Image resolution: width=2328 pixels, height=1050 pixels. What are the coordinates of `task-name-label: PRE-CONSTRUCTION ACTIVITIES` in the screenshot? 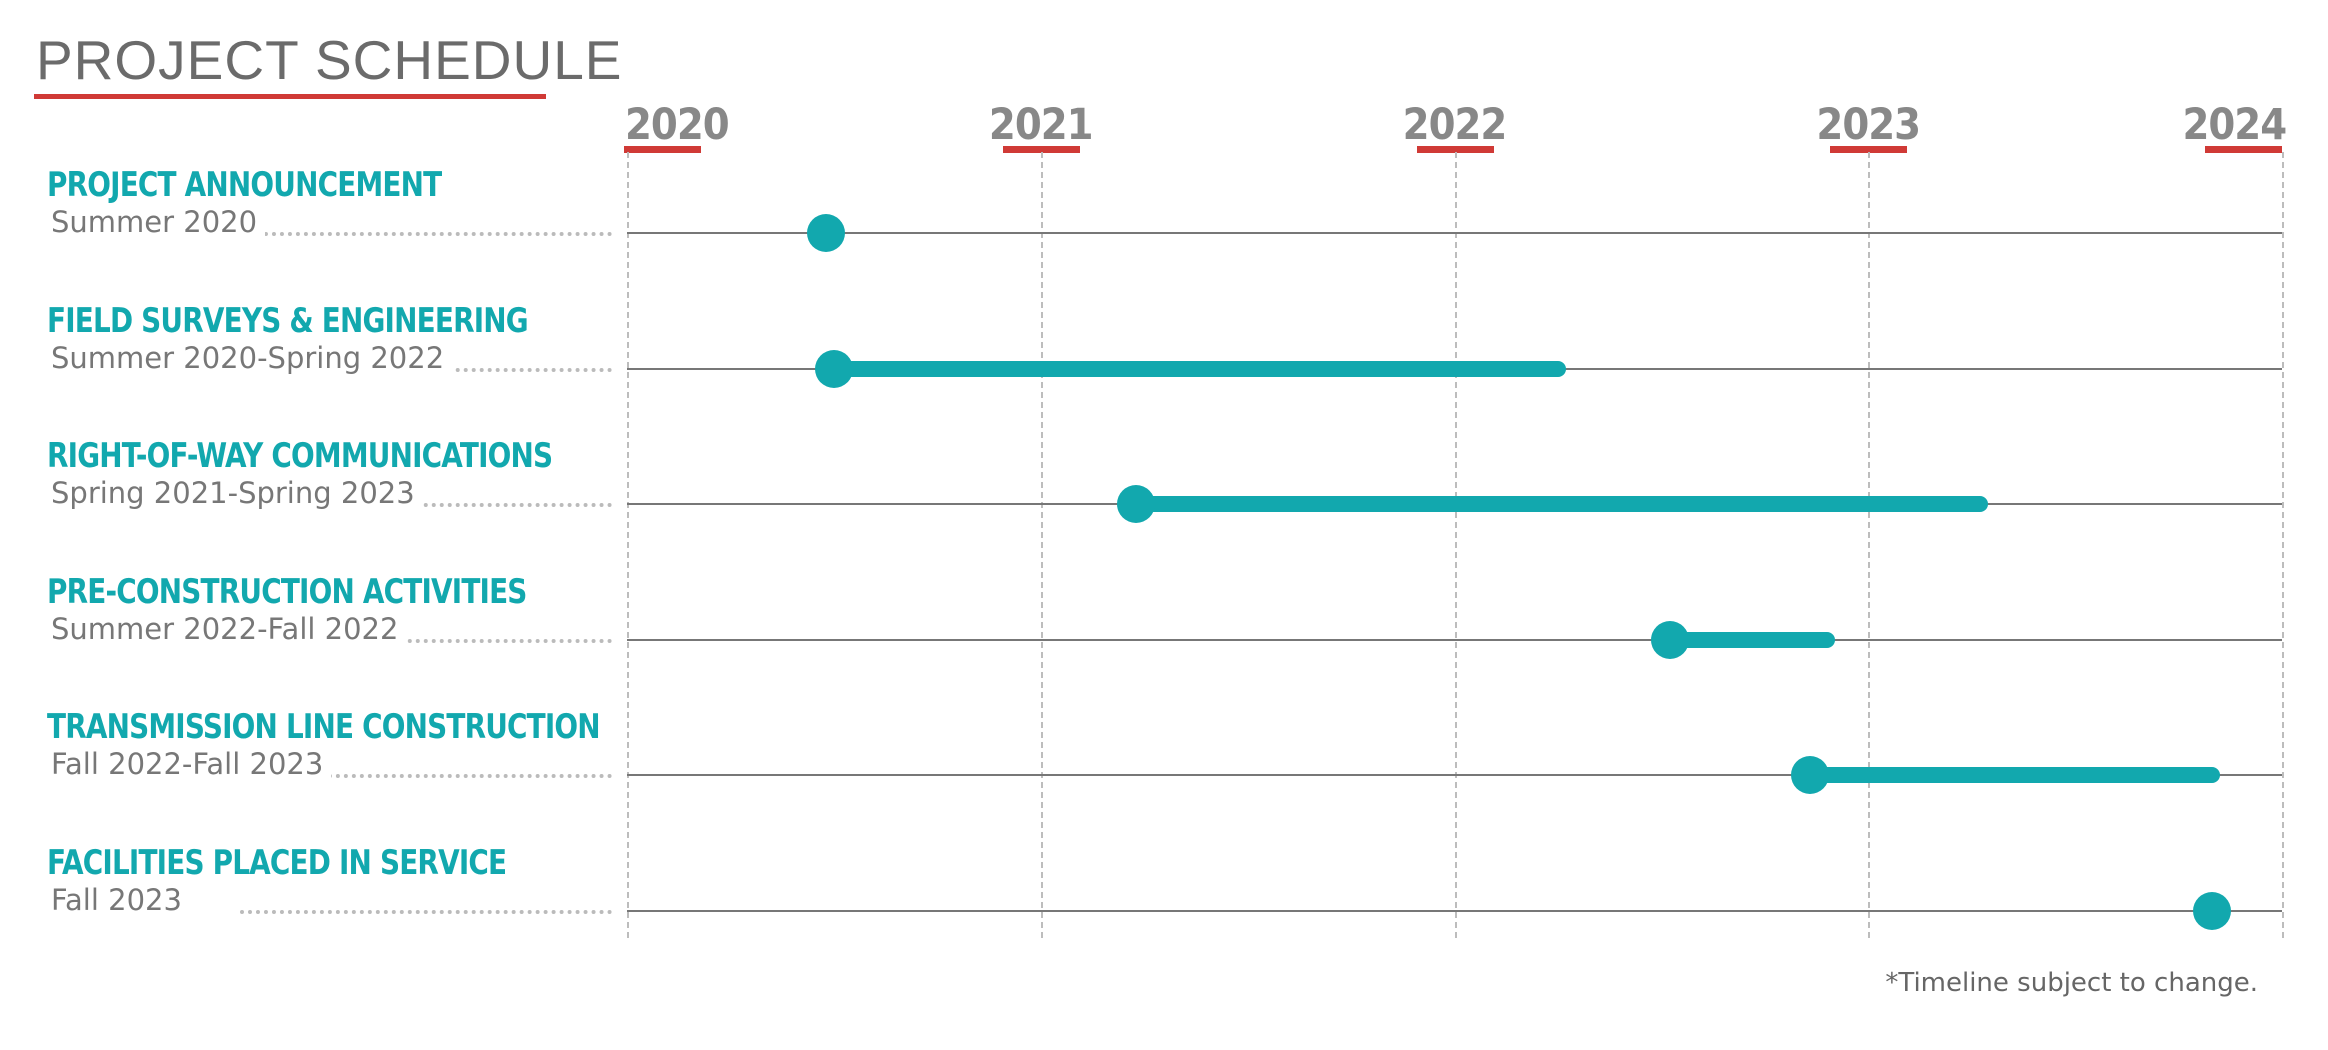 It's located at (287, 591).